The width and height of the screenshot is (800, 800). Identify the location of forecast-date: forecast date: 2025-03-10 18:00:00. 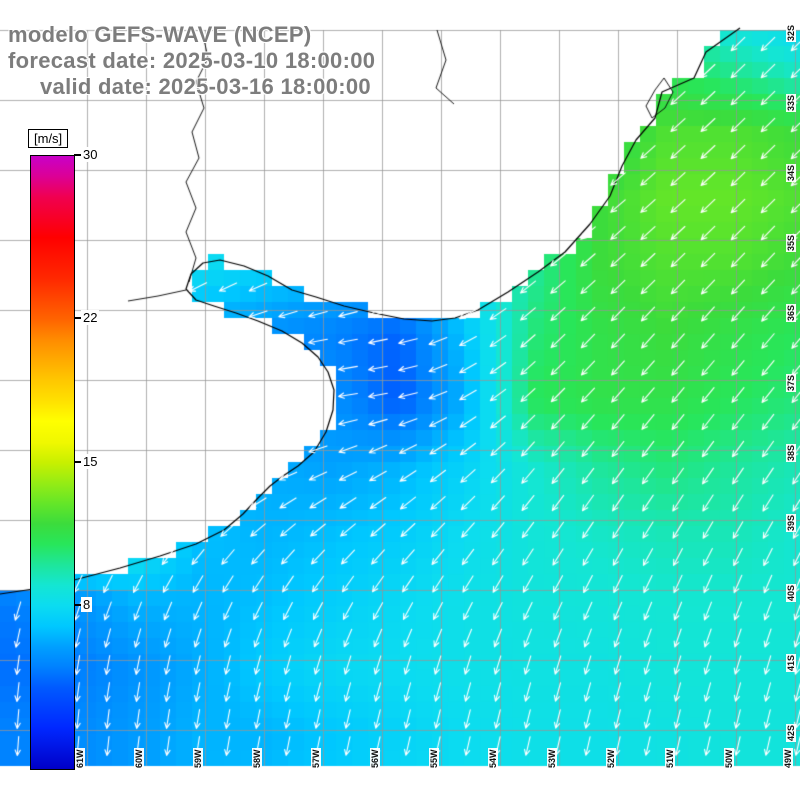
(192, 60).